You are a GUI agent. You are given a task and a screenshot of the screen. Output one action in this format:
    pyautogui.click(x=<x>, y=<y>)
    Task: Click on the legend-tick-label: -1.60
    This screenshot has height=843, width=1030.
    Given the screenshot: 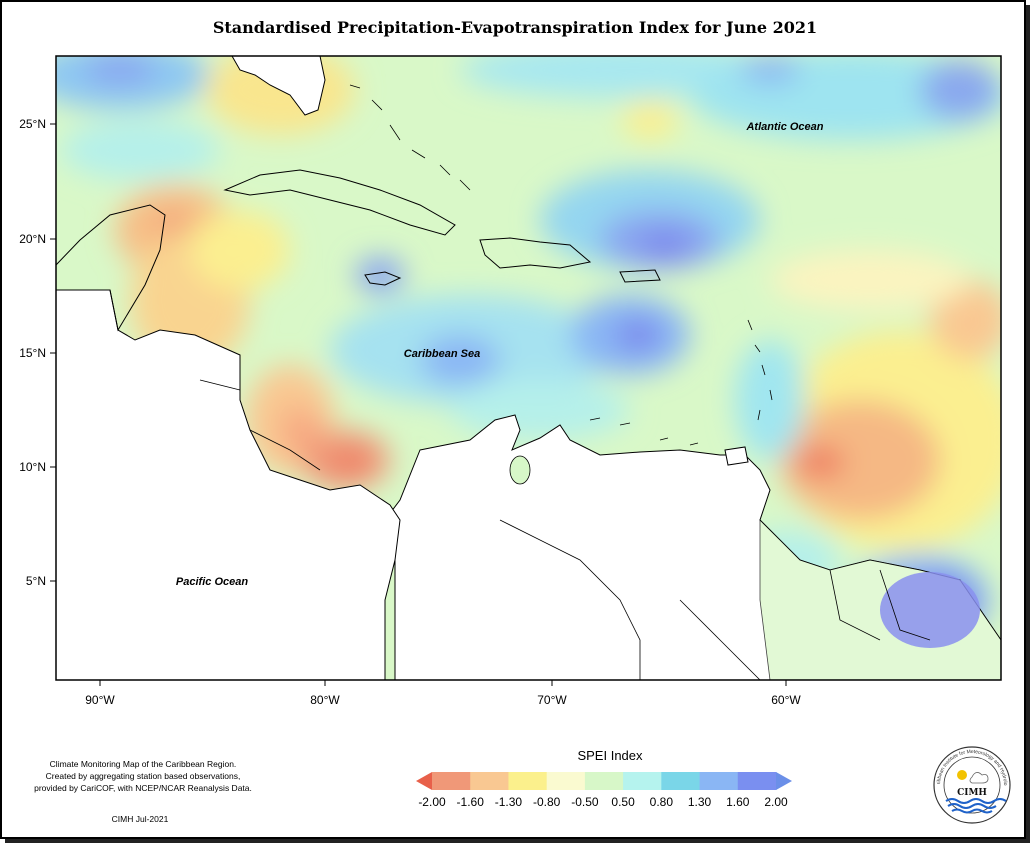 What is the action you would take?
    pyautogui.click(x=471, y=802)
    